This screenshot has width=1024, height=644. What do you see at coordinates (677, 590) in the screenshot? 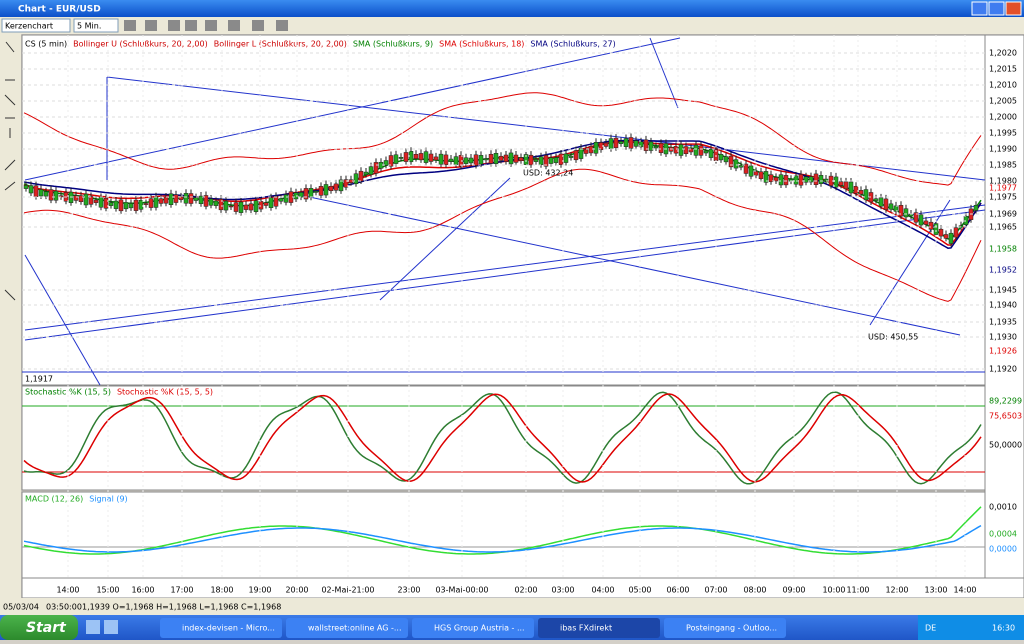
I see `time-label: 06:00` at bounding box center [677, 590].